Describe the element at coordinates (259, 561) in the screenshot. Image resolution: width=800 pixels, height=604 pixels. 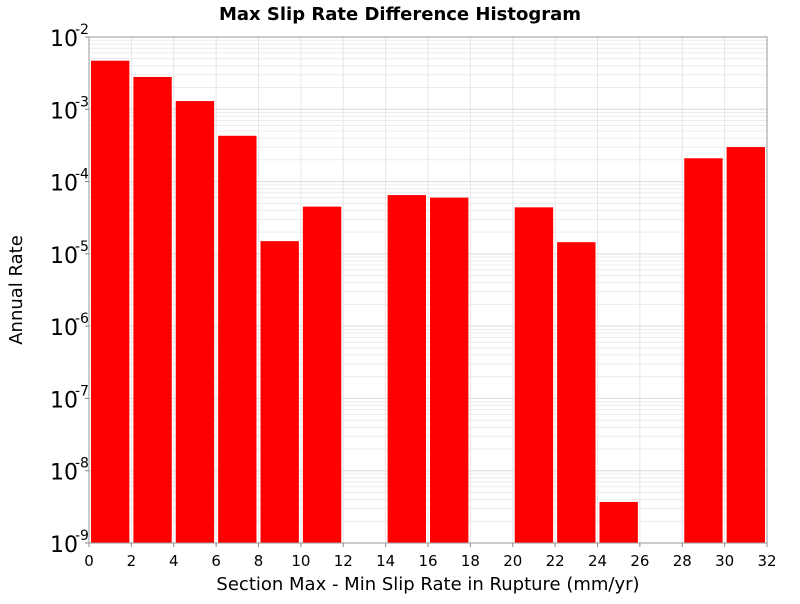
I see `x-tick-label: 8` at that location.